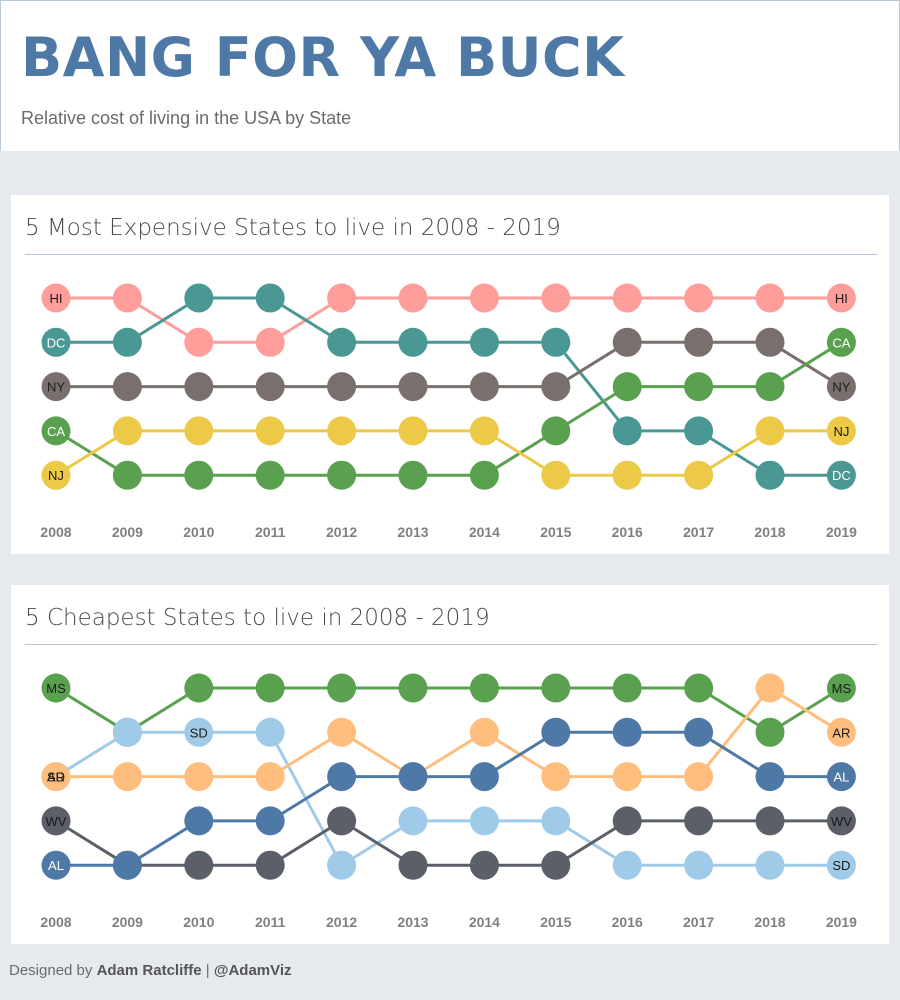 The image size is (900, 1000). I want to click on point-ms-2016, so click(627, 688).